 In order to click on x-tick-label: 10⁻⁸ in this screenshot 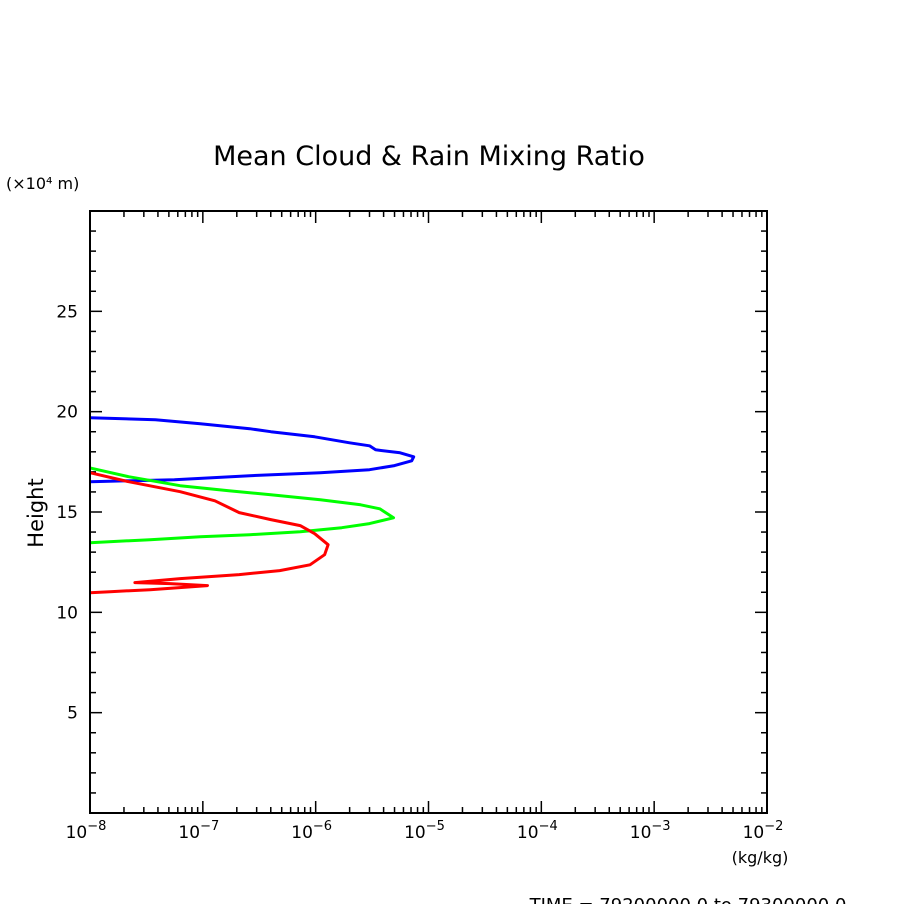, I will do `click(86, 831)`.